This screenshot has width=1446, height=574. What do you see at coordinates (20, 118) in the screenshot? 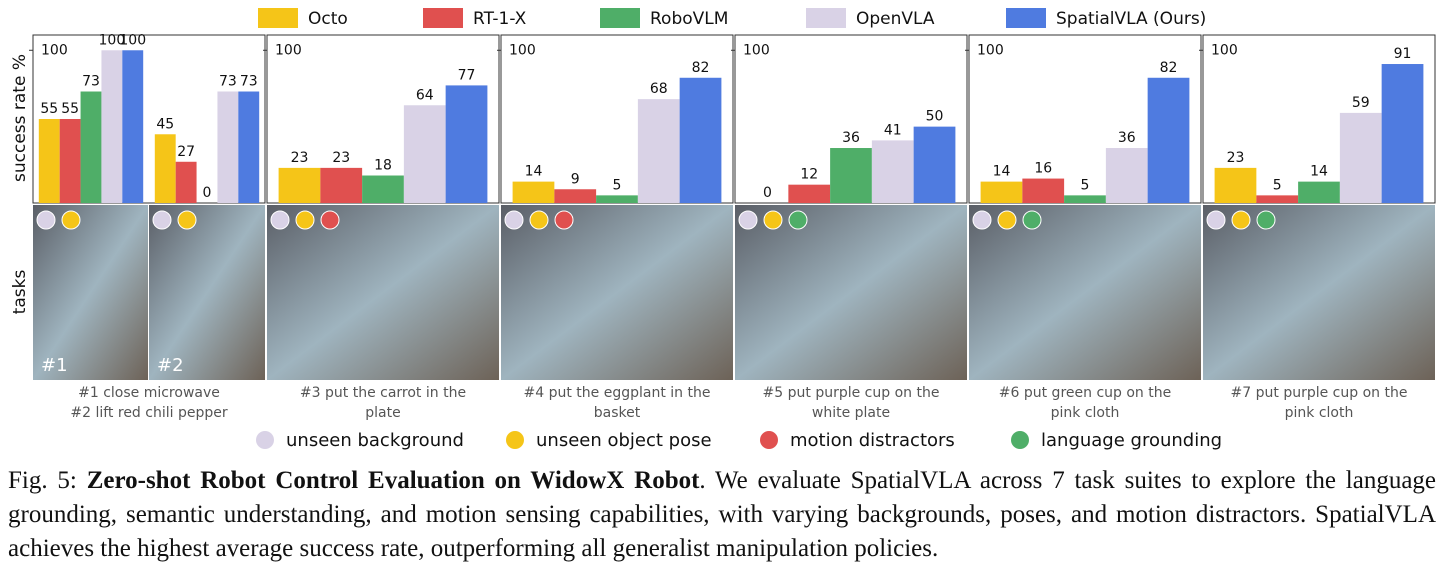
I see `y-axis-label: success rate %` at bounding box center [20, 118].